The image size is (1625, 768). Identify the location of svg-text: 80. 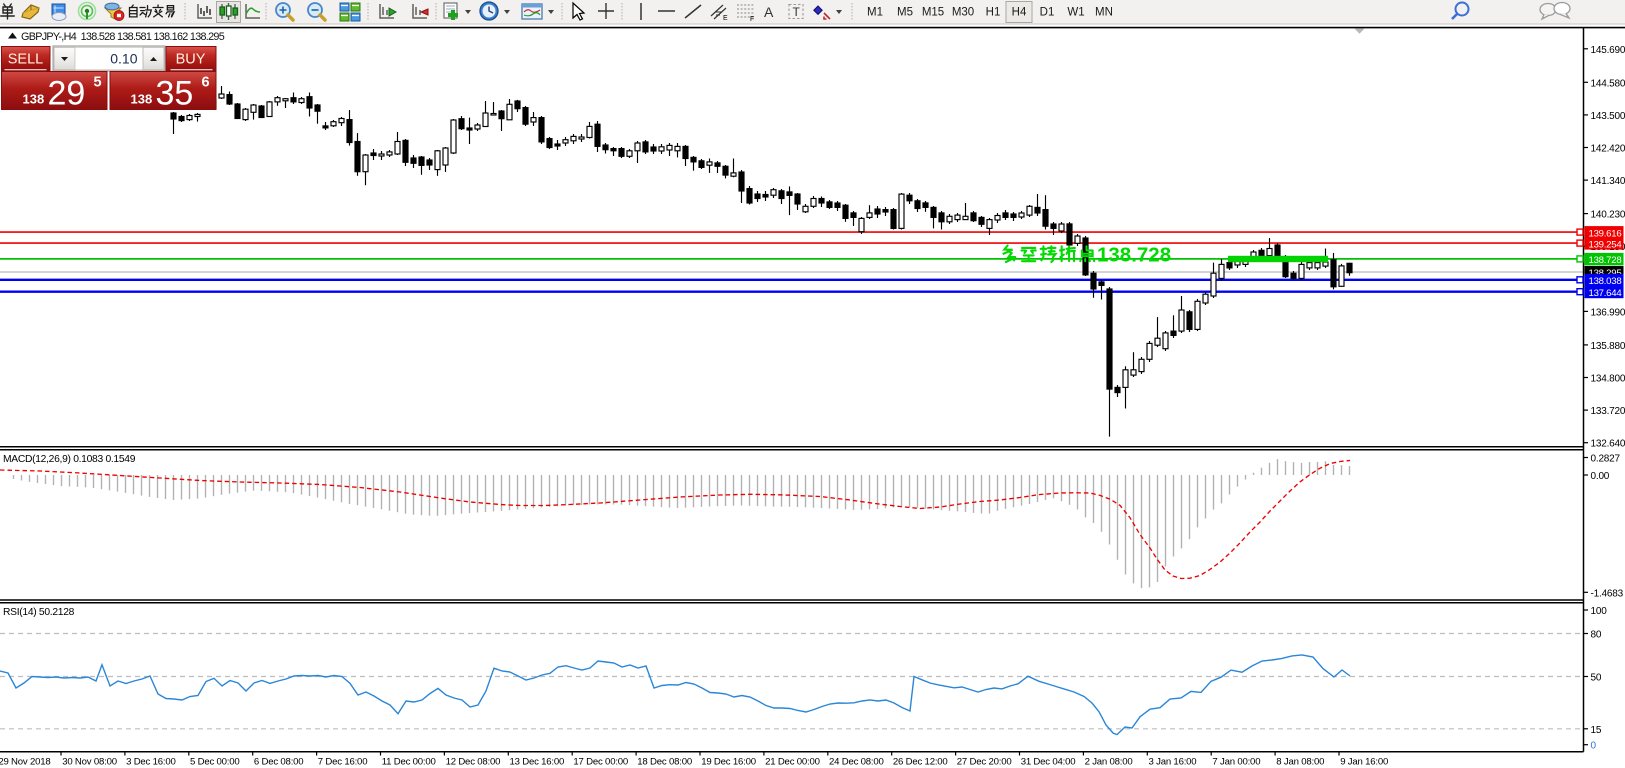
(1596, 635).